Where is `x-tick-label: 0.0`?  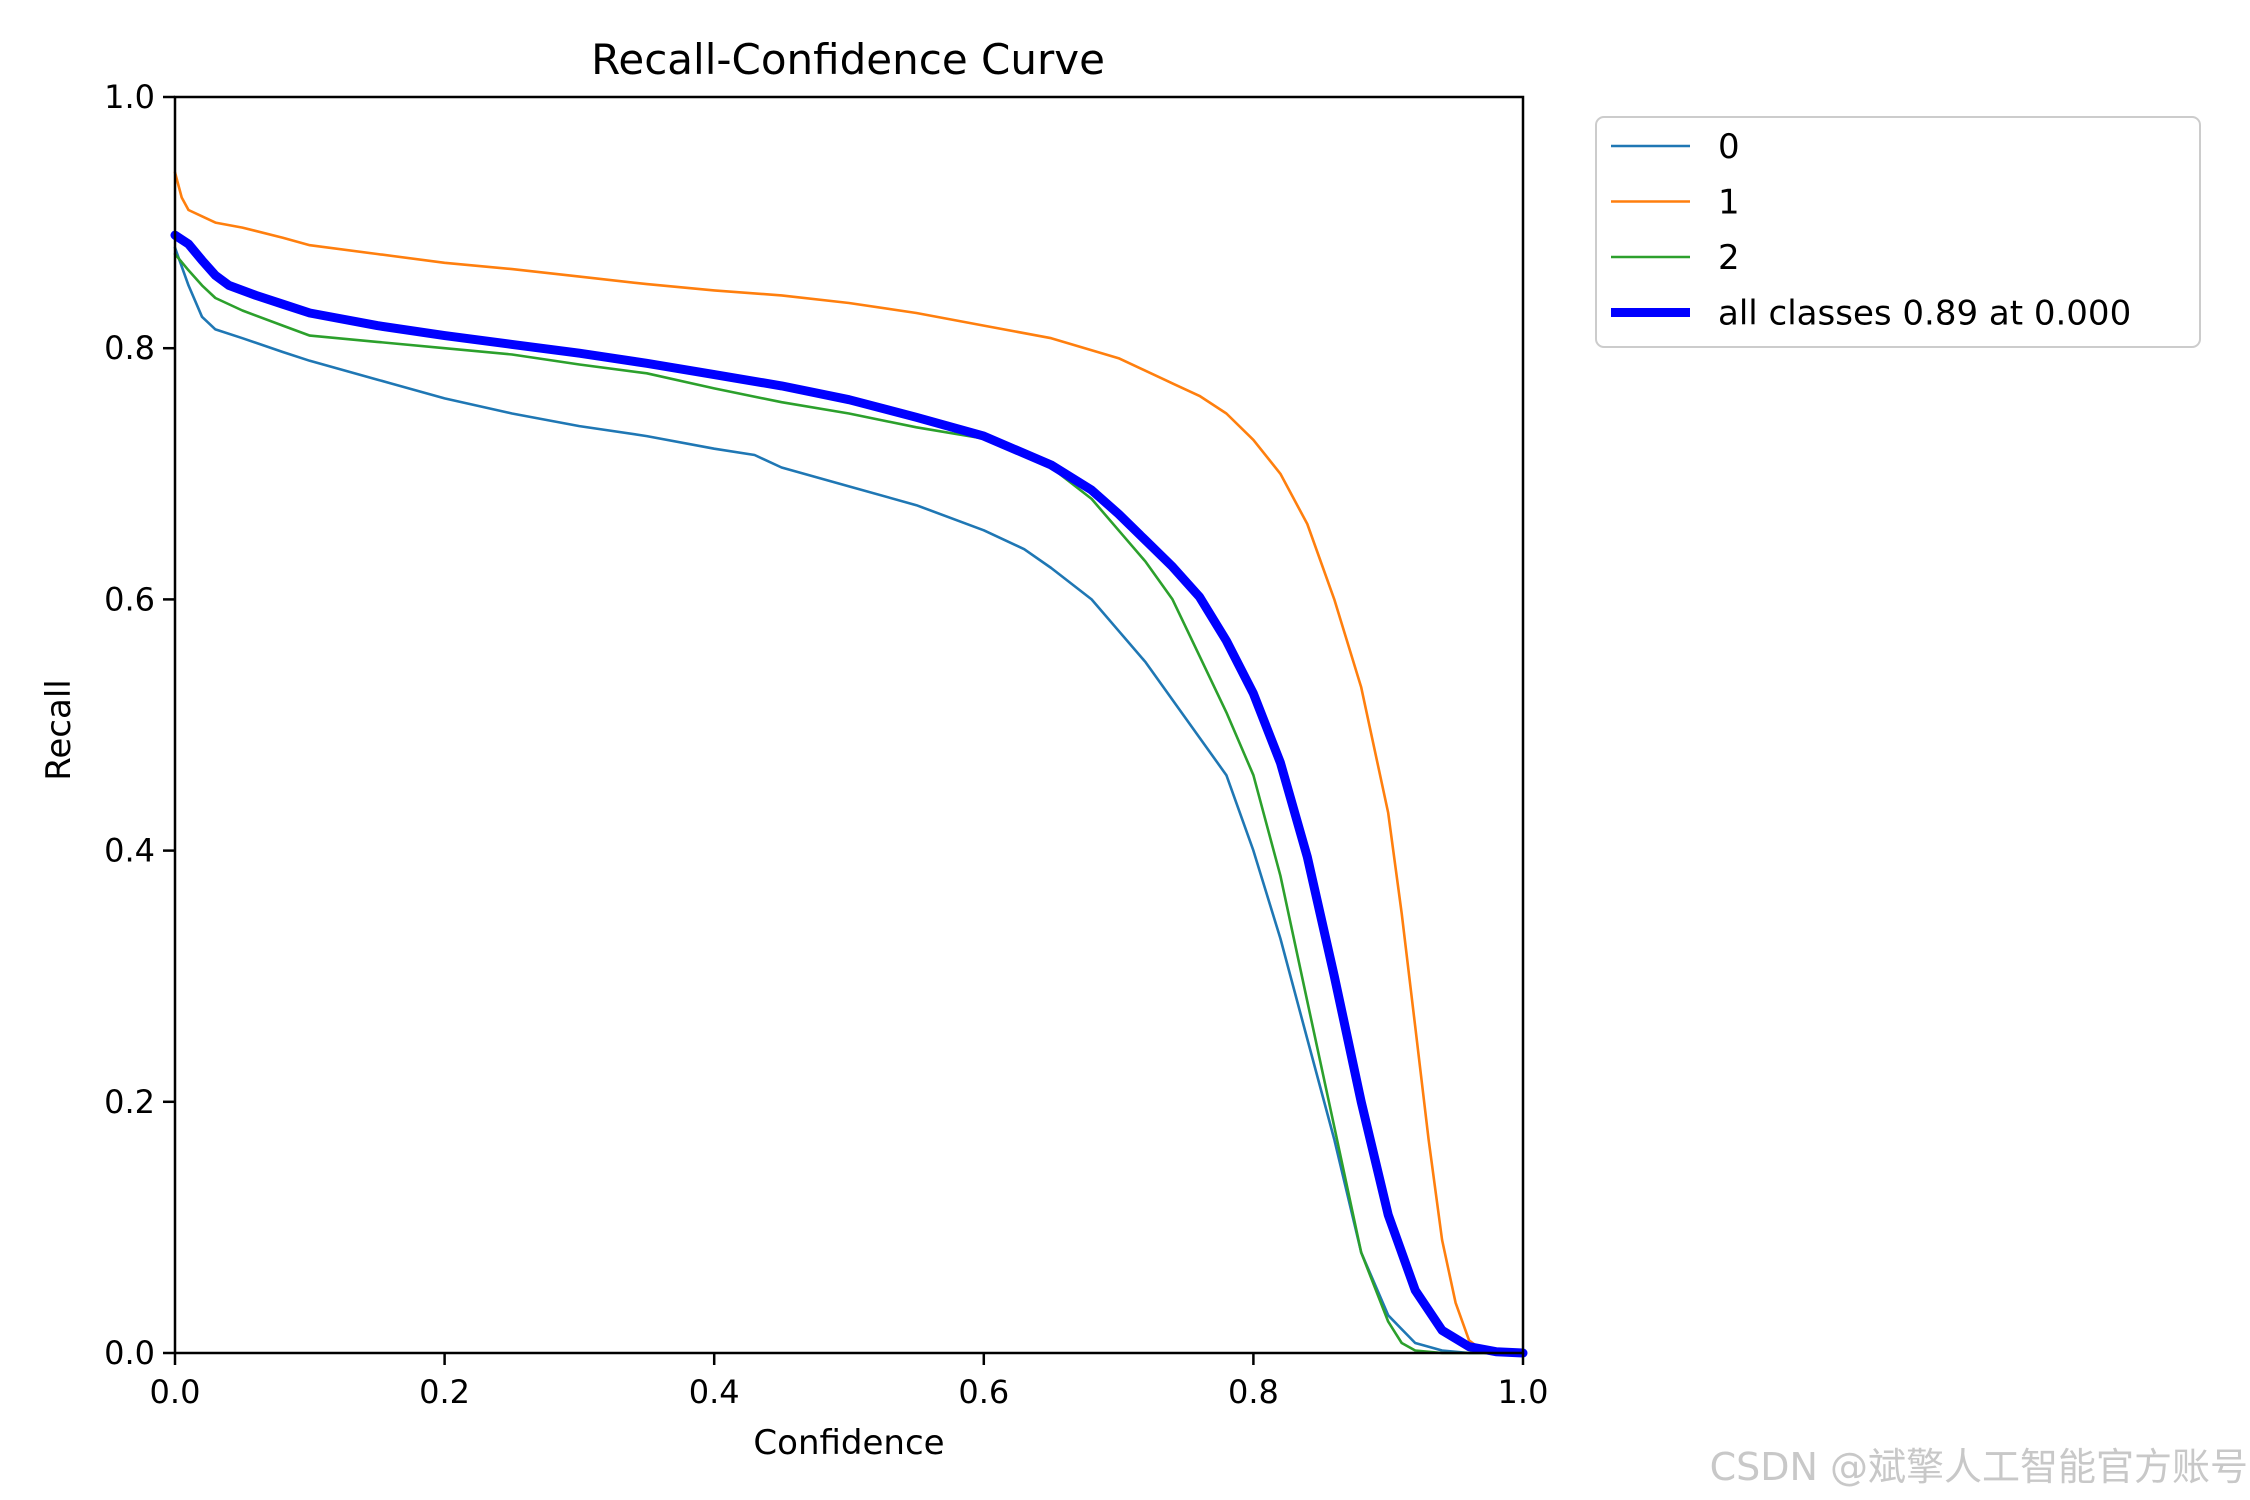
x-tick-label: 0.0 is located at coordinates (175, 1392).